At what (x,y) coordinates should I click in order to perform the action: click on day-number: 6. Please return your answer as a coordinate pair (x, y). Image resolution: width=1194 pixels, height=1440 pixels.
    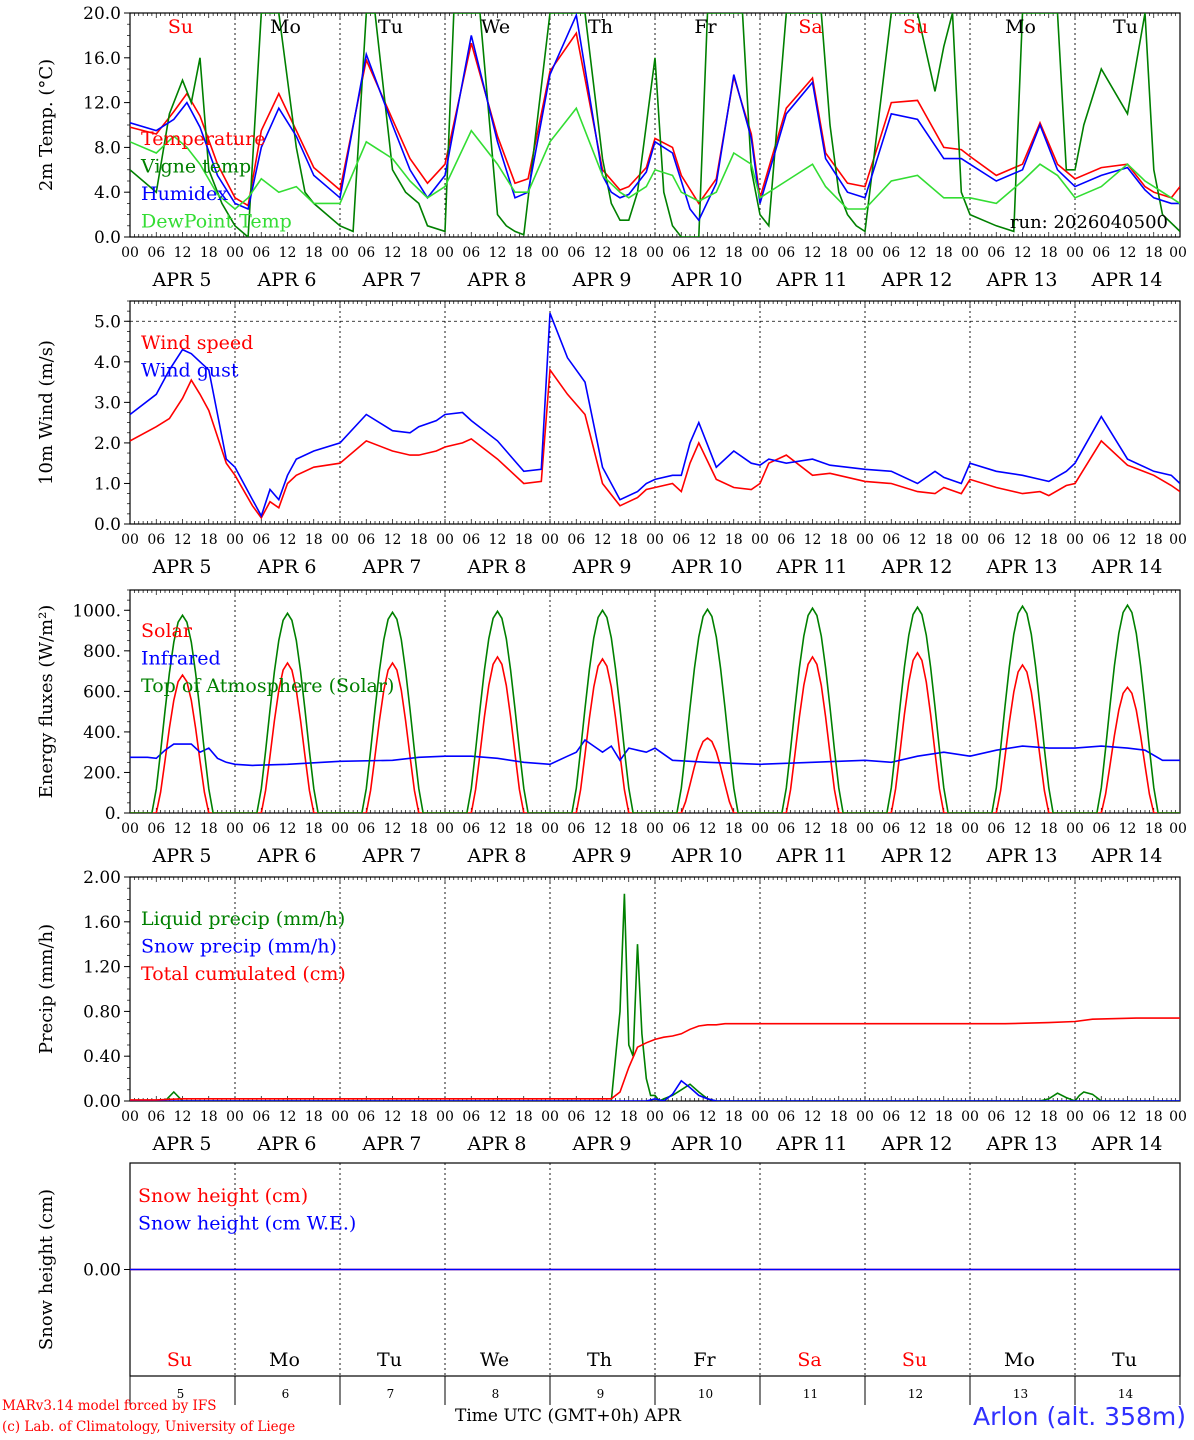
    Looking at the image, I should click on (286, 1394).